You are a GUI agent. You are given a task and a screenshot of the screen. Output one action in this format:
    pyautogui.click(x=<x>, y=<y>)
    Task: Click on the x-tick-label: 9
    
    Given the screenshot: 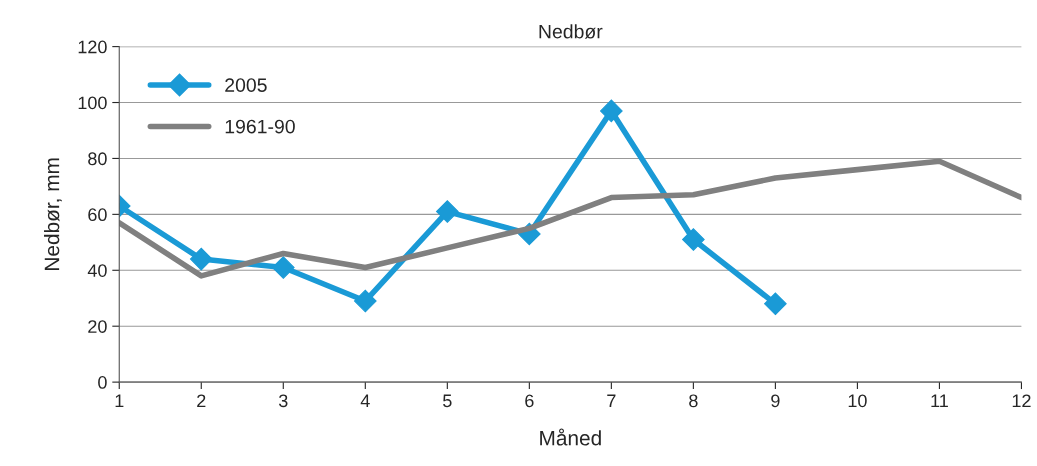 What is the action you would take?
    pyautogui.click(x=775, y=401)
    